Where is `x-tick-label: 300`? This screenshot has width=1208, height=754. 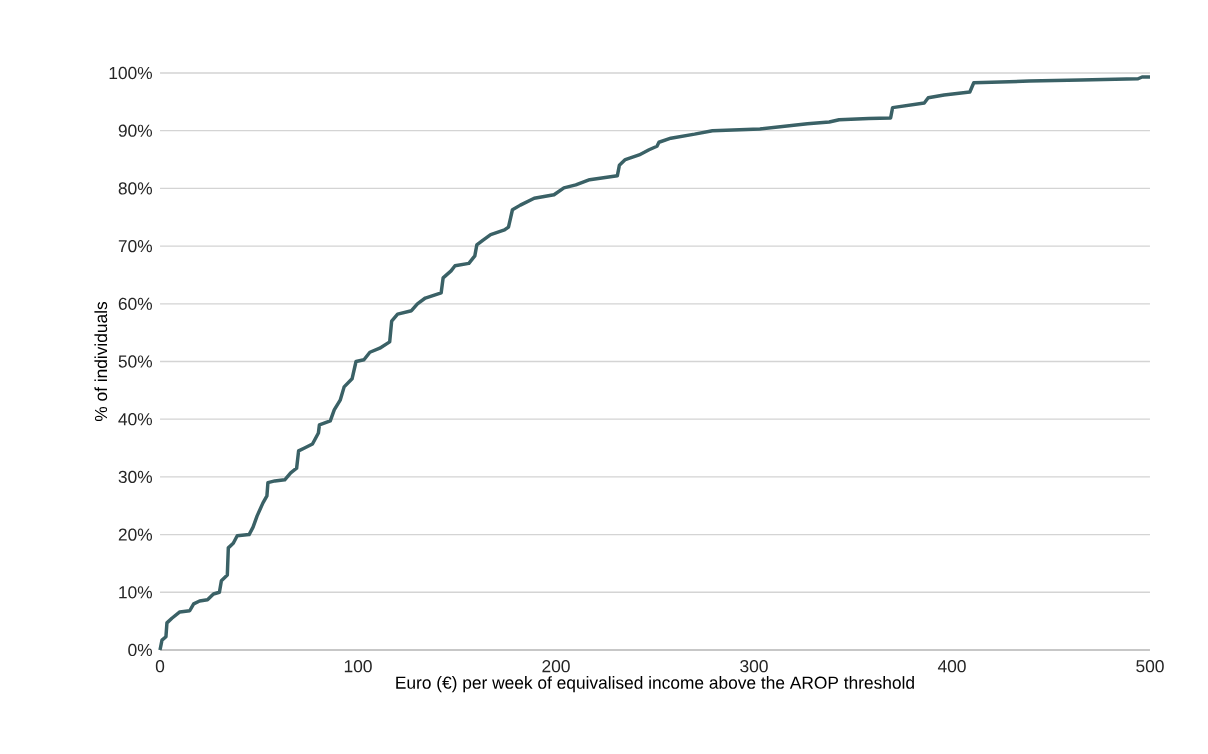
x-tick-label: 300 is located at coordinates (754, 666).